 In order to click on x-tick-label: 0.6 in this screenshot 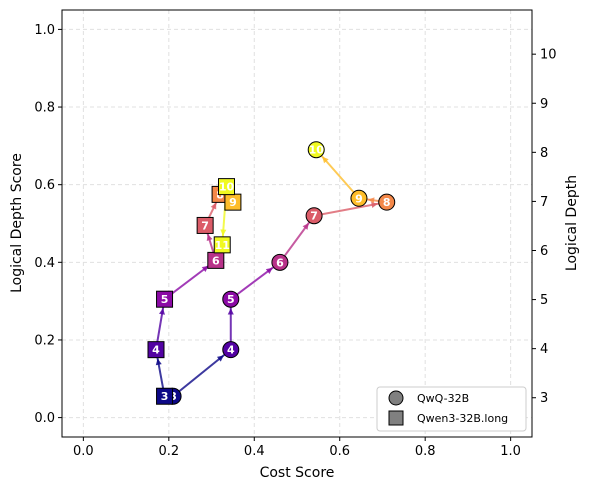, I will do `click(339, 451)`.